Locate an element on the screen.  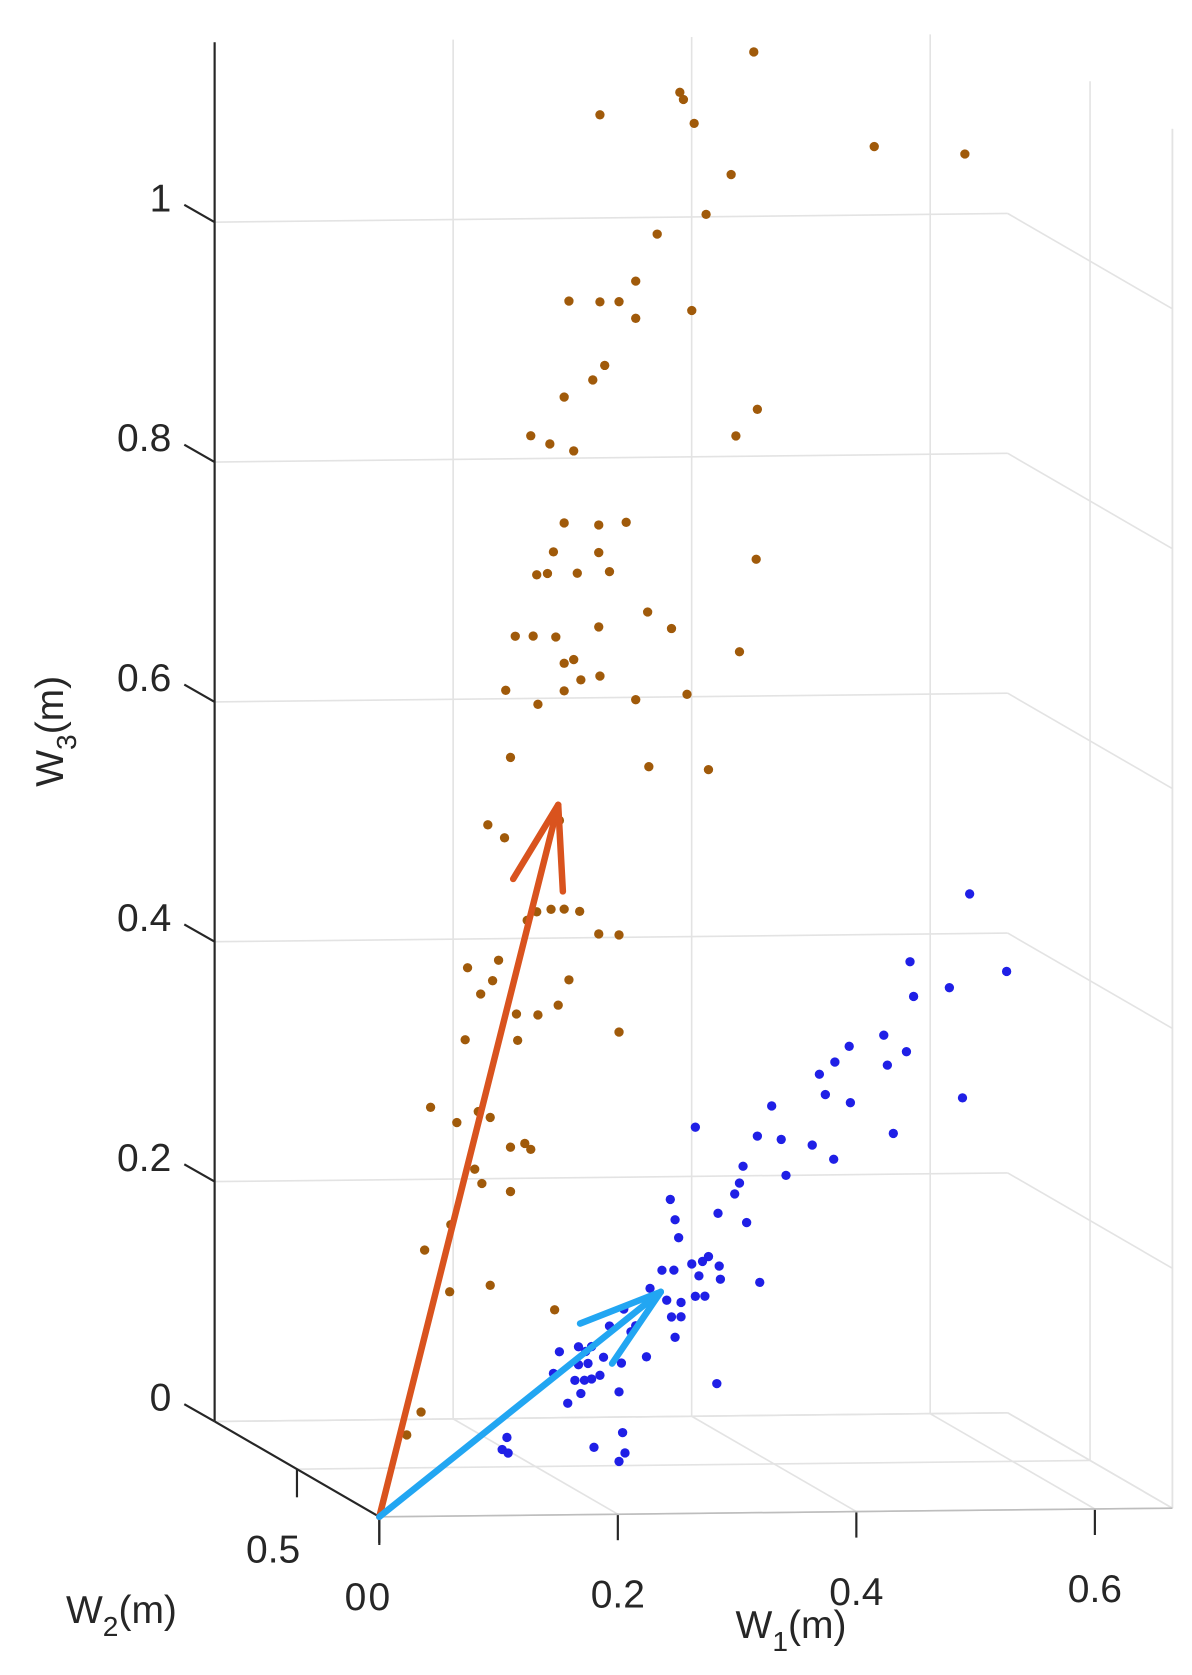
z-label-unit: (m) is located at coordinates (50, 705).